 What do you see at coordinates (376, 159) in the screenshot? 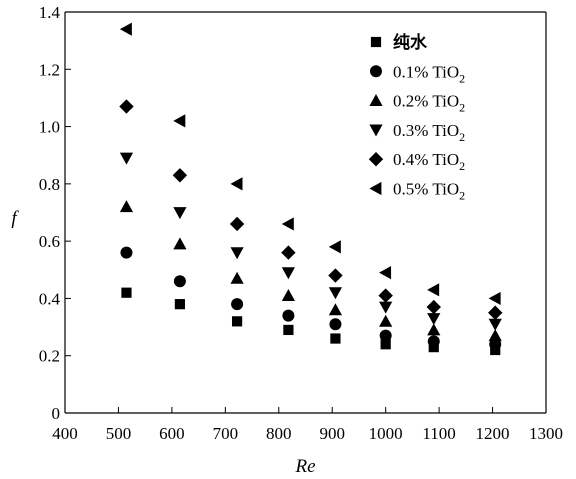
I see `legend-marker-diamond` at bounding box center [376, 159].